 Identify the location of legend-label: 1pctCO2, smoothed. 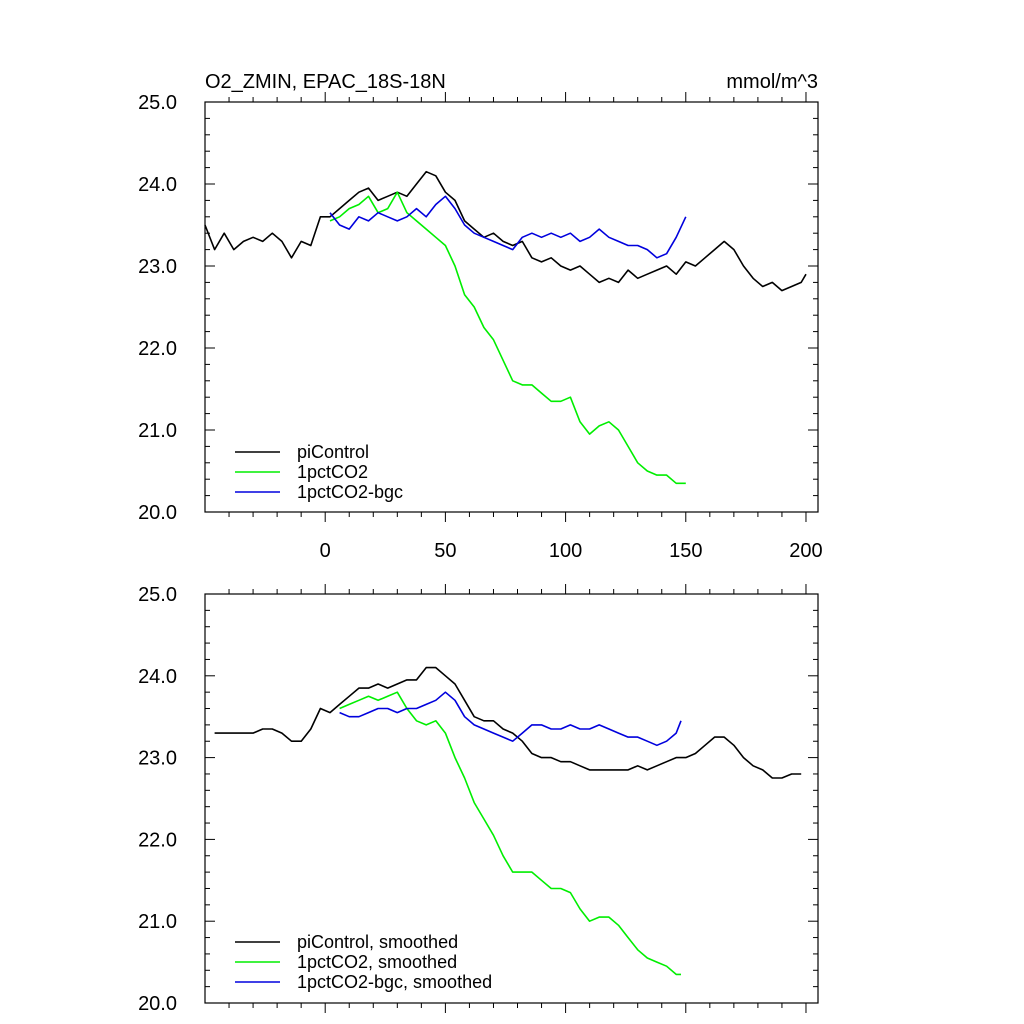
(377, 962).